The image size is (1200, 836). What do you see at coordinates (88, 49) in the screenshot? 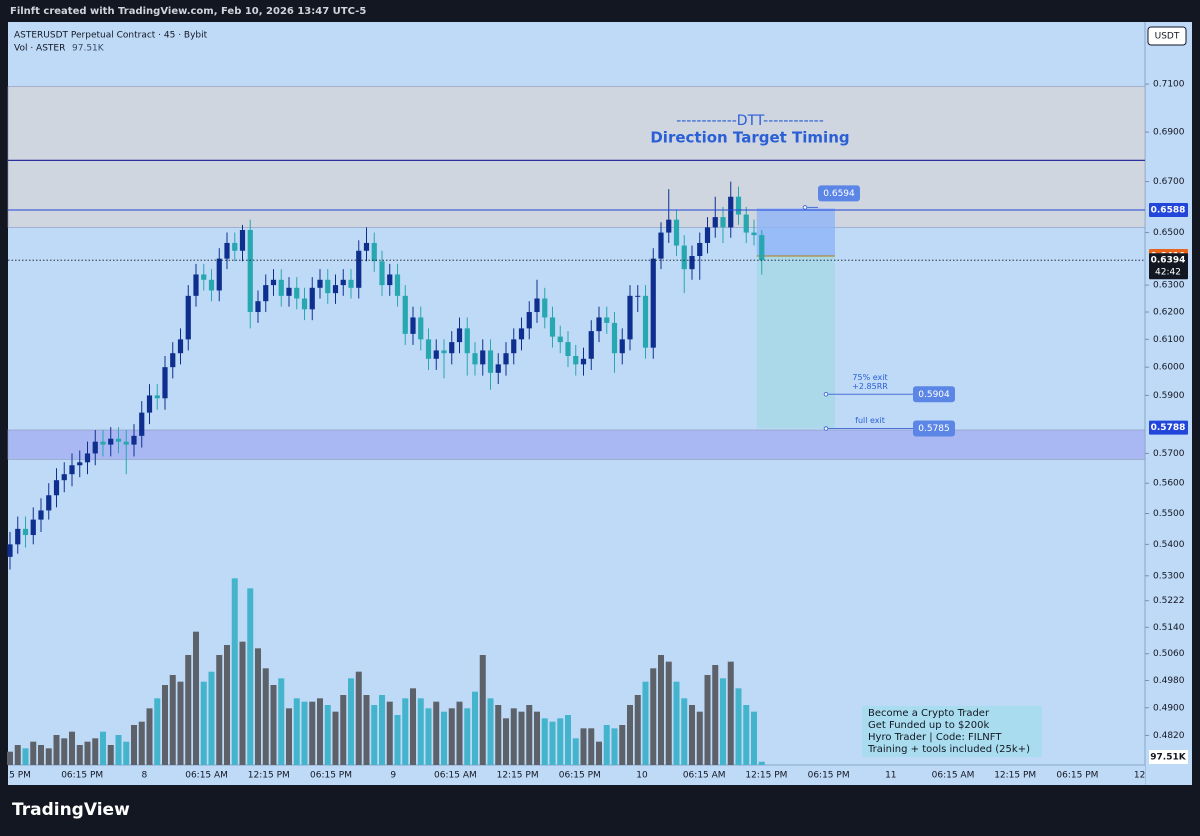
I see `volume-value: 97.51K` at bounding box center [88, 49].